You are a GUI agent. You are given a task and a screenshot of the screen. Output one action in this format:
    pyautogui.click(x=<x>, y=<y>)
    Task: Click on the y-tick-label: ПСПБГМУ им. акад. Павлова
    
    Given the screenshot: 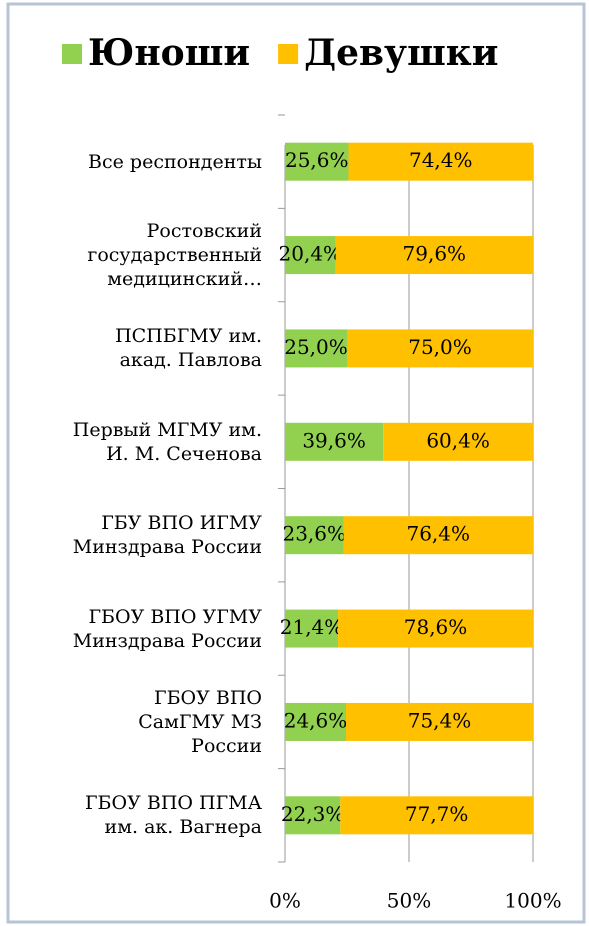 What is the action you would take?
    pyautogui.click(x=188, y=348)
    